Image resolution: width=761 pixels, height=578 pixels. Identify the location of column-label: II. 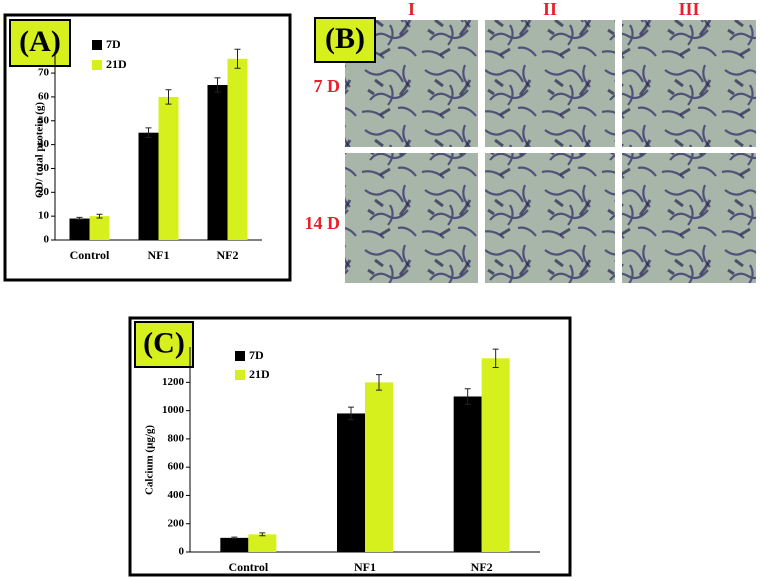
(550, 9).